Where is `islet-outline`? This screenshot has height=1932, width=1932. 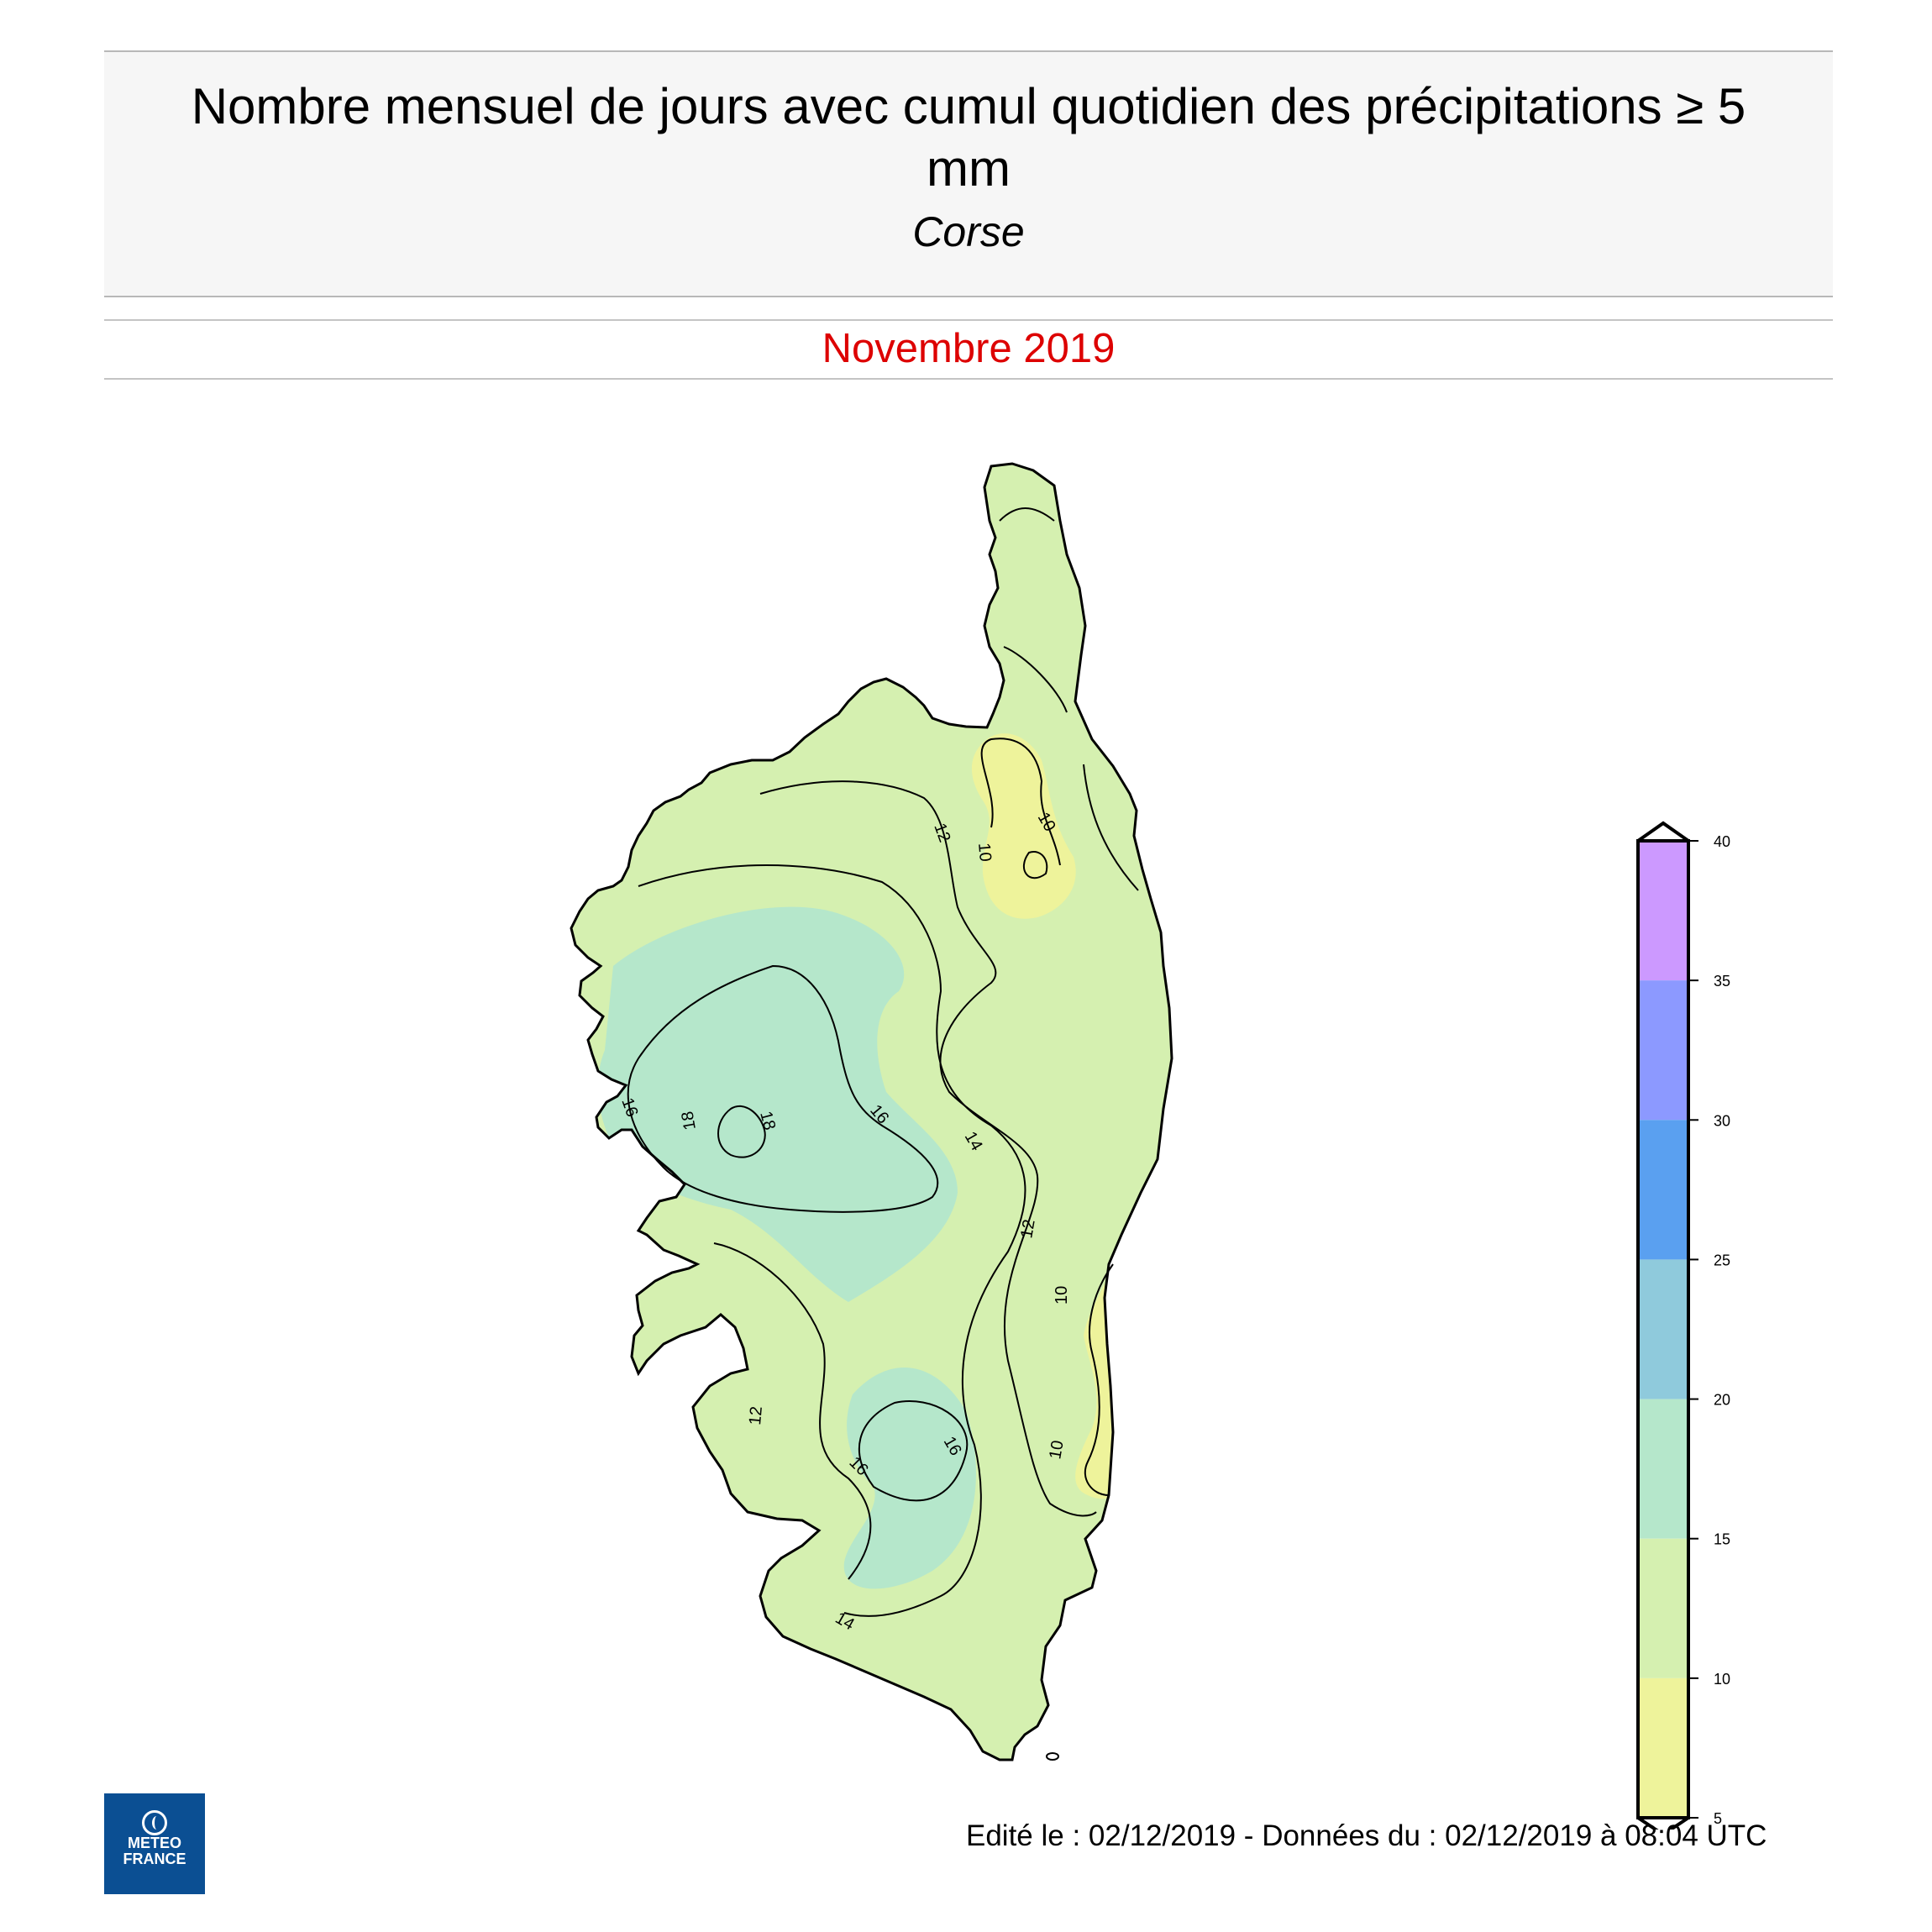 islet-outline is located at coordinates (1052, 1756).